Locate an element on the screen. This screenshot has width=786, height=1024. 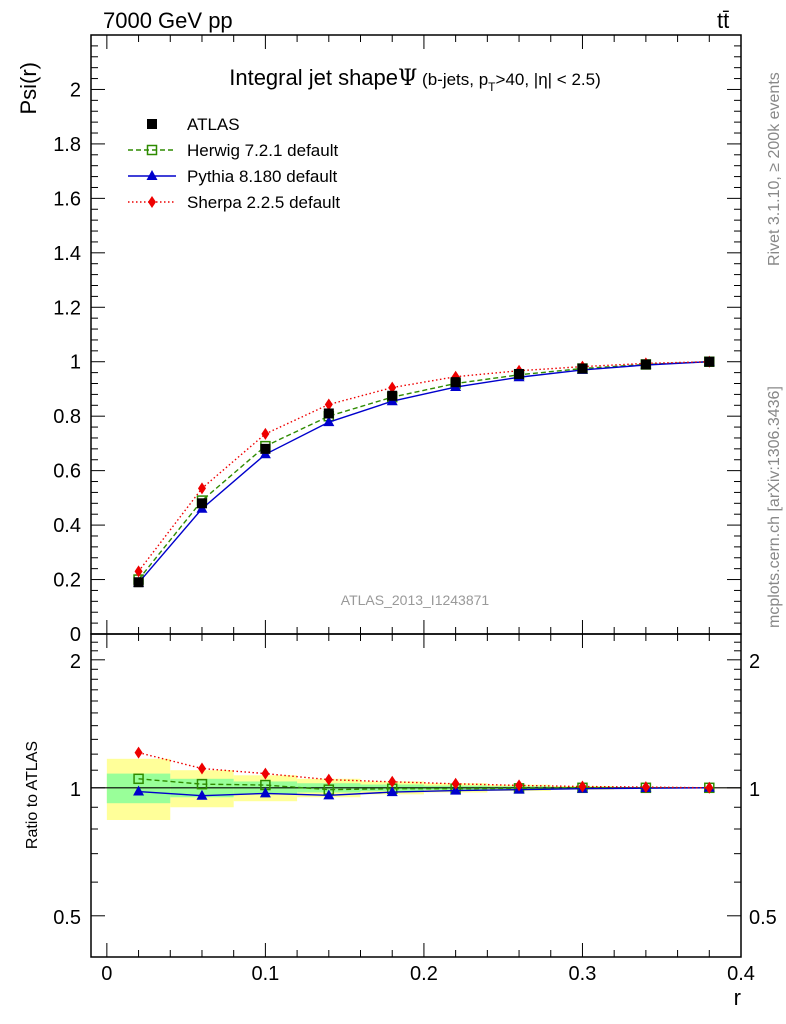
main-ytick-label: 1.6 is located at coordinates (67, 199).